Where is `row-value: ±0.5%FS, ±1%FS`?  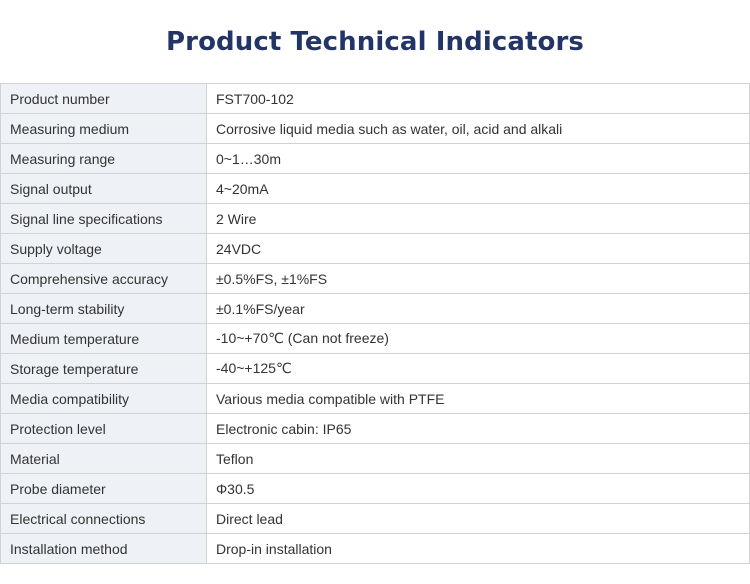 row-value: ±0.5%FS, ±1%FS is located at coordinates (478, 278).